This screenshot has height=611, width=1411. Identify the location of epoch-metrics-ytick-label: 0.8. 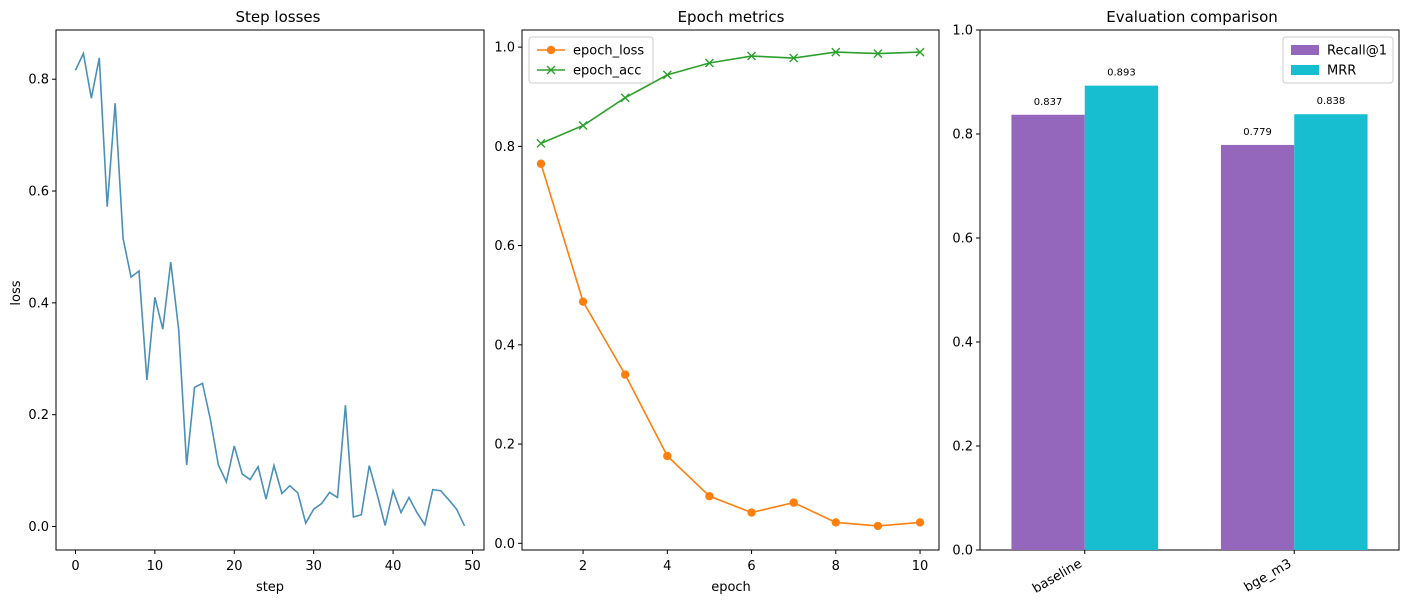
(504, 147).